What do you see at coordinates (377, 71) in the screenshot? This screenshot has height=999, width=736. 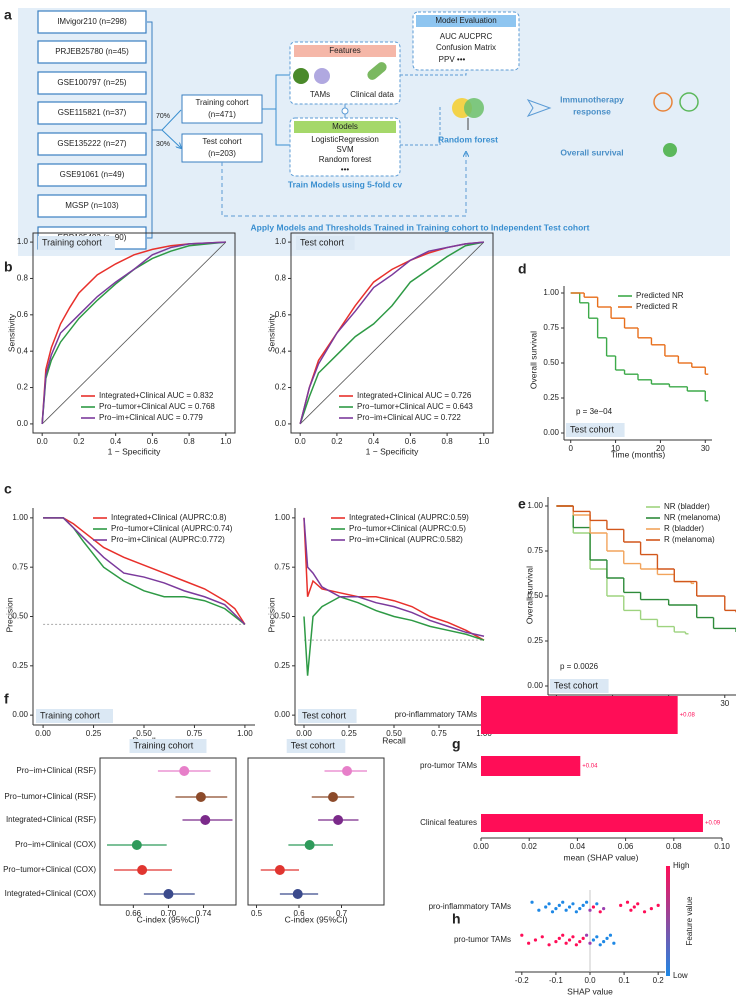 I see `icon` at bounding box center [377, 71].